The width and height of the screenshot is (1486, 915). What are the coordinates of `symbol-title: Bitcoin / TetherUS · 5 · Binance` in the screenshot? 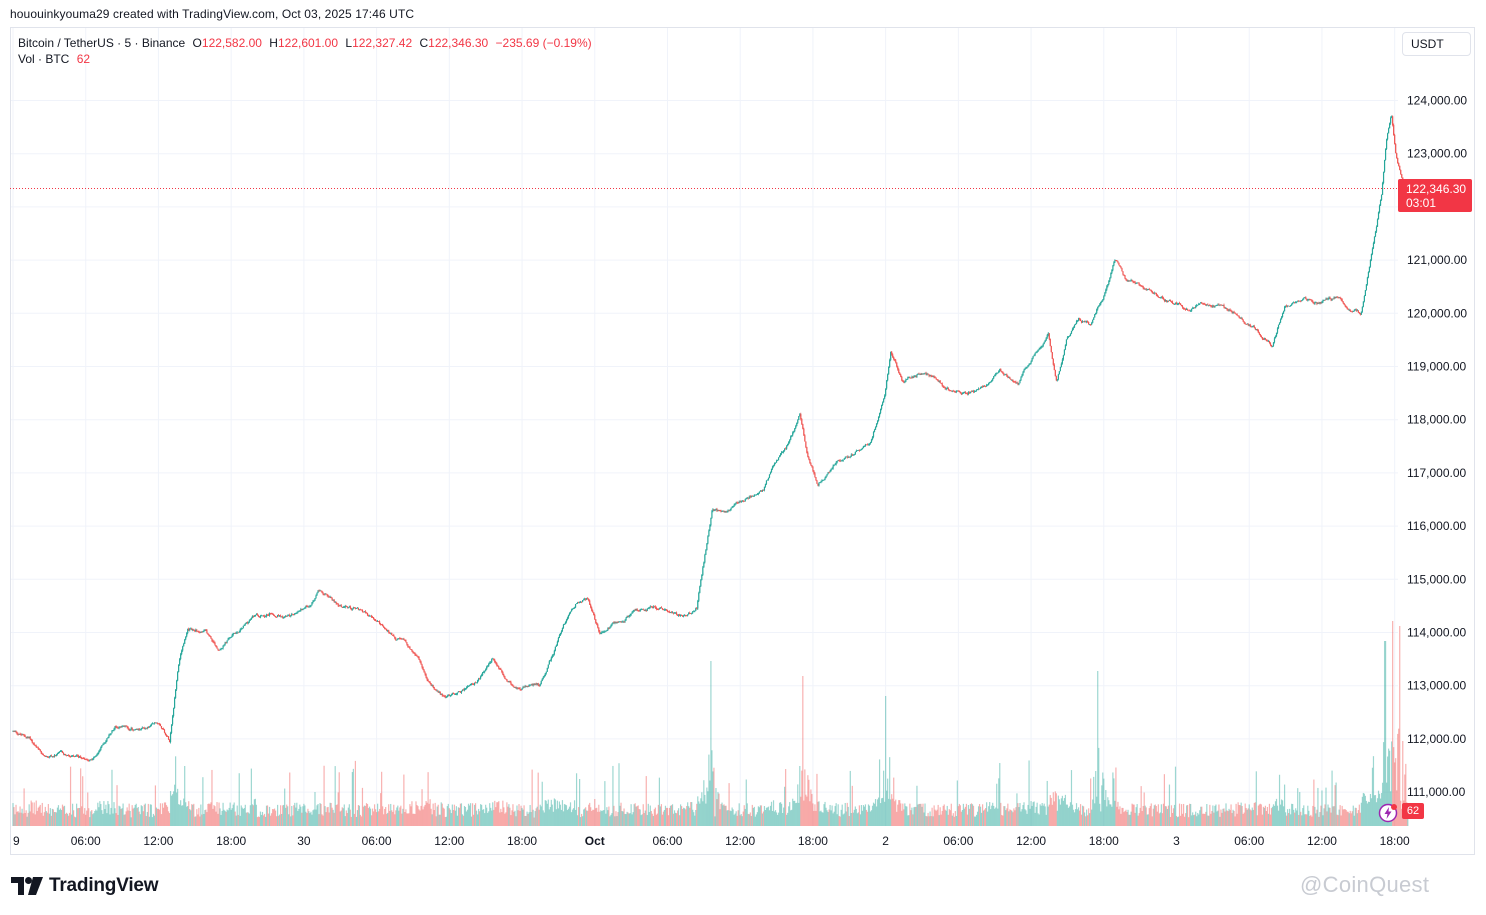 It's located at (102, 43).